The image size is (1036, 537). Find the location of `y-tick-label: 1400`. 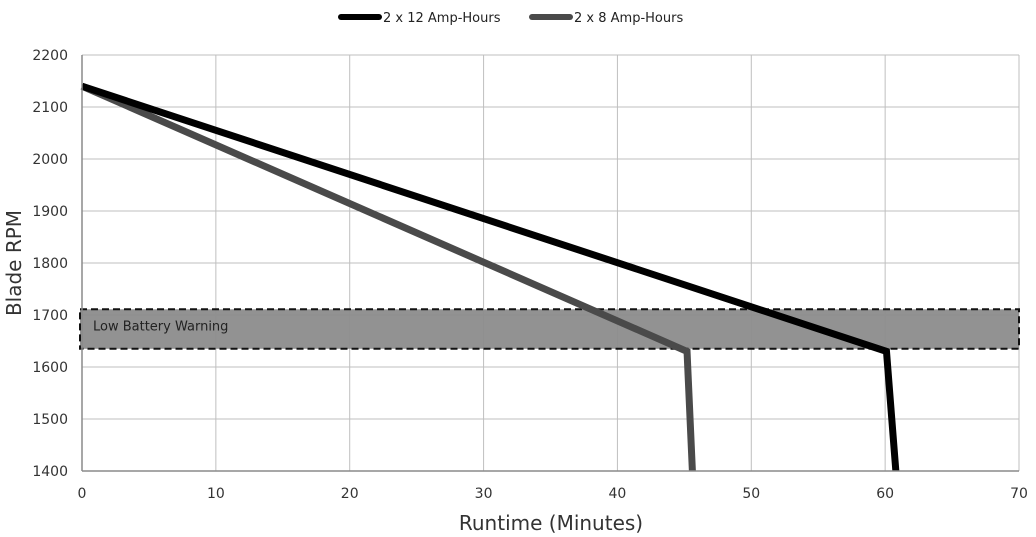

y-tick-label: 1400 is located at coordinates (50, 472).